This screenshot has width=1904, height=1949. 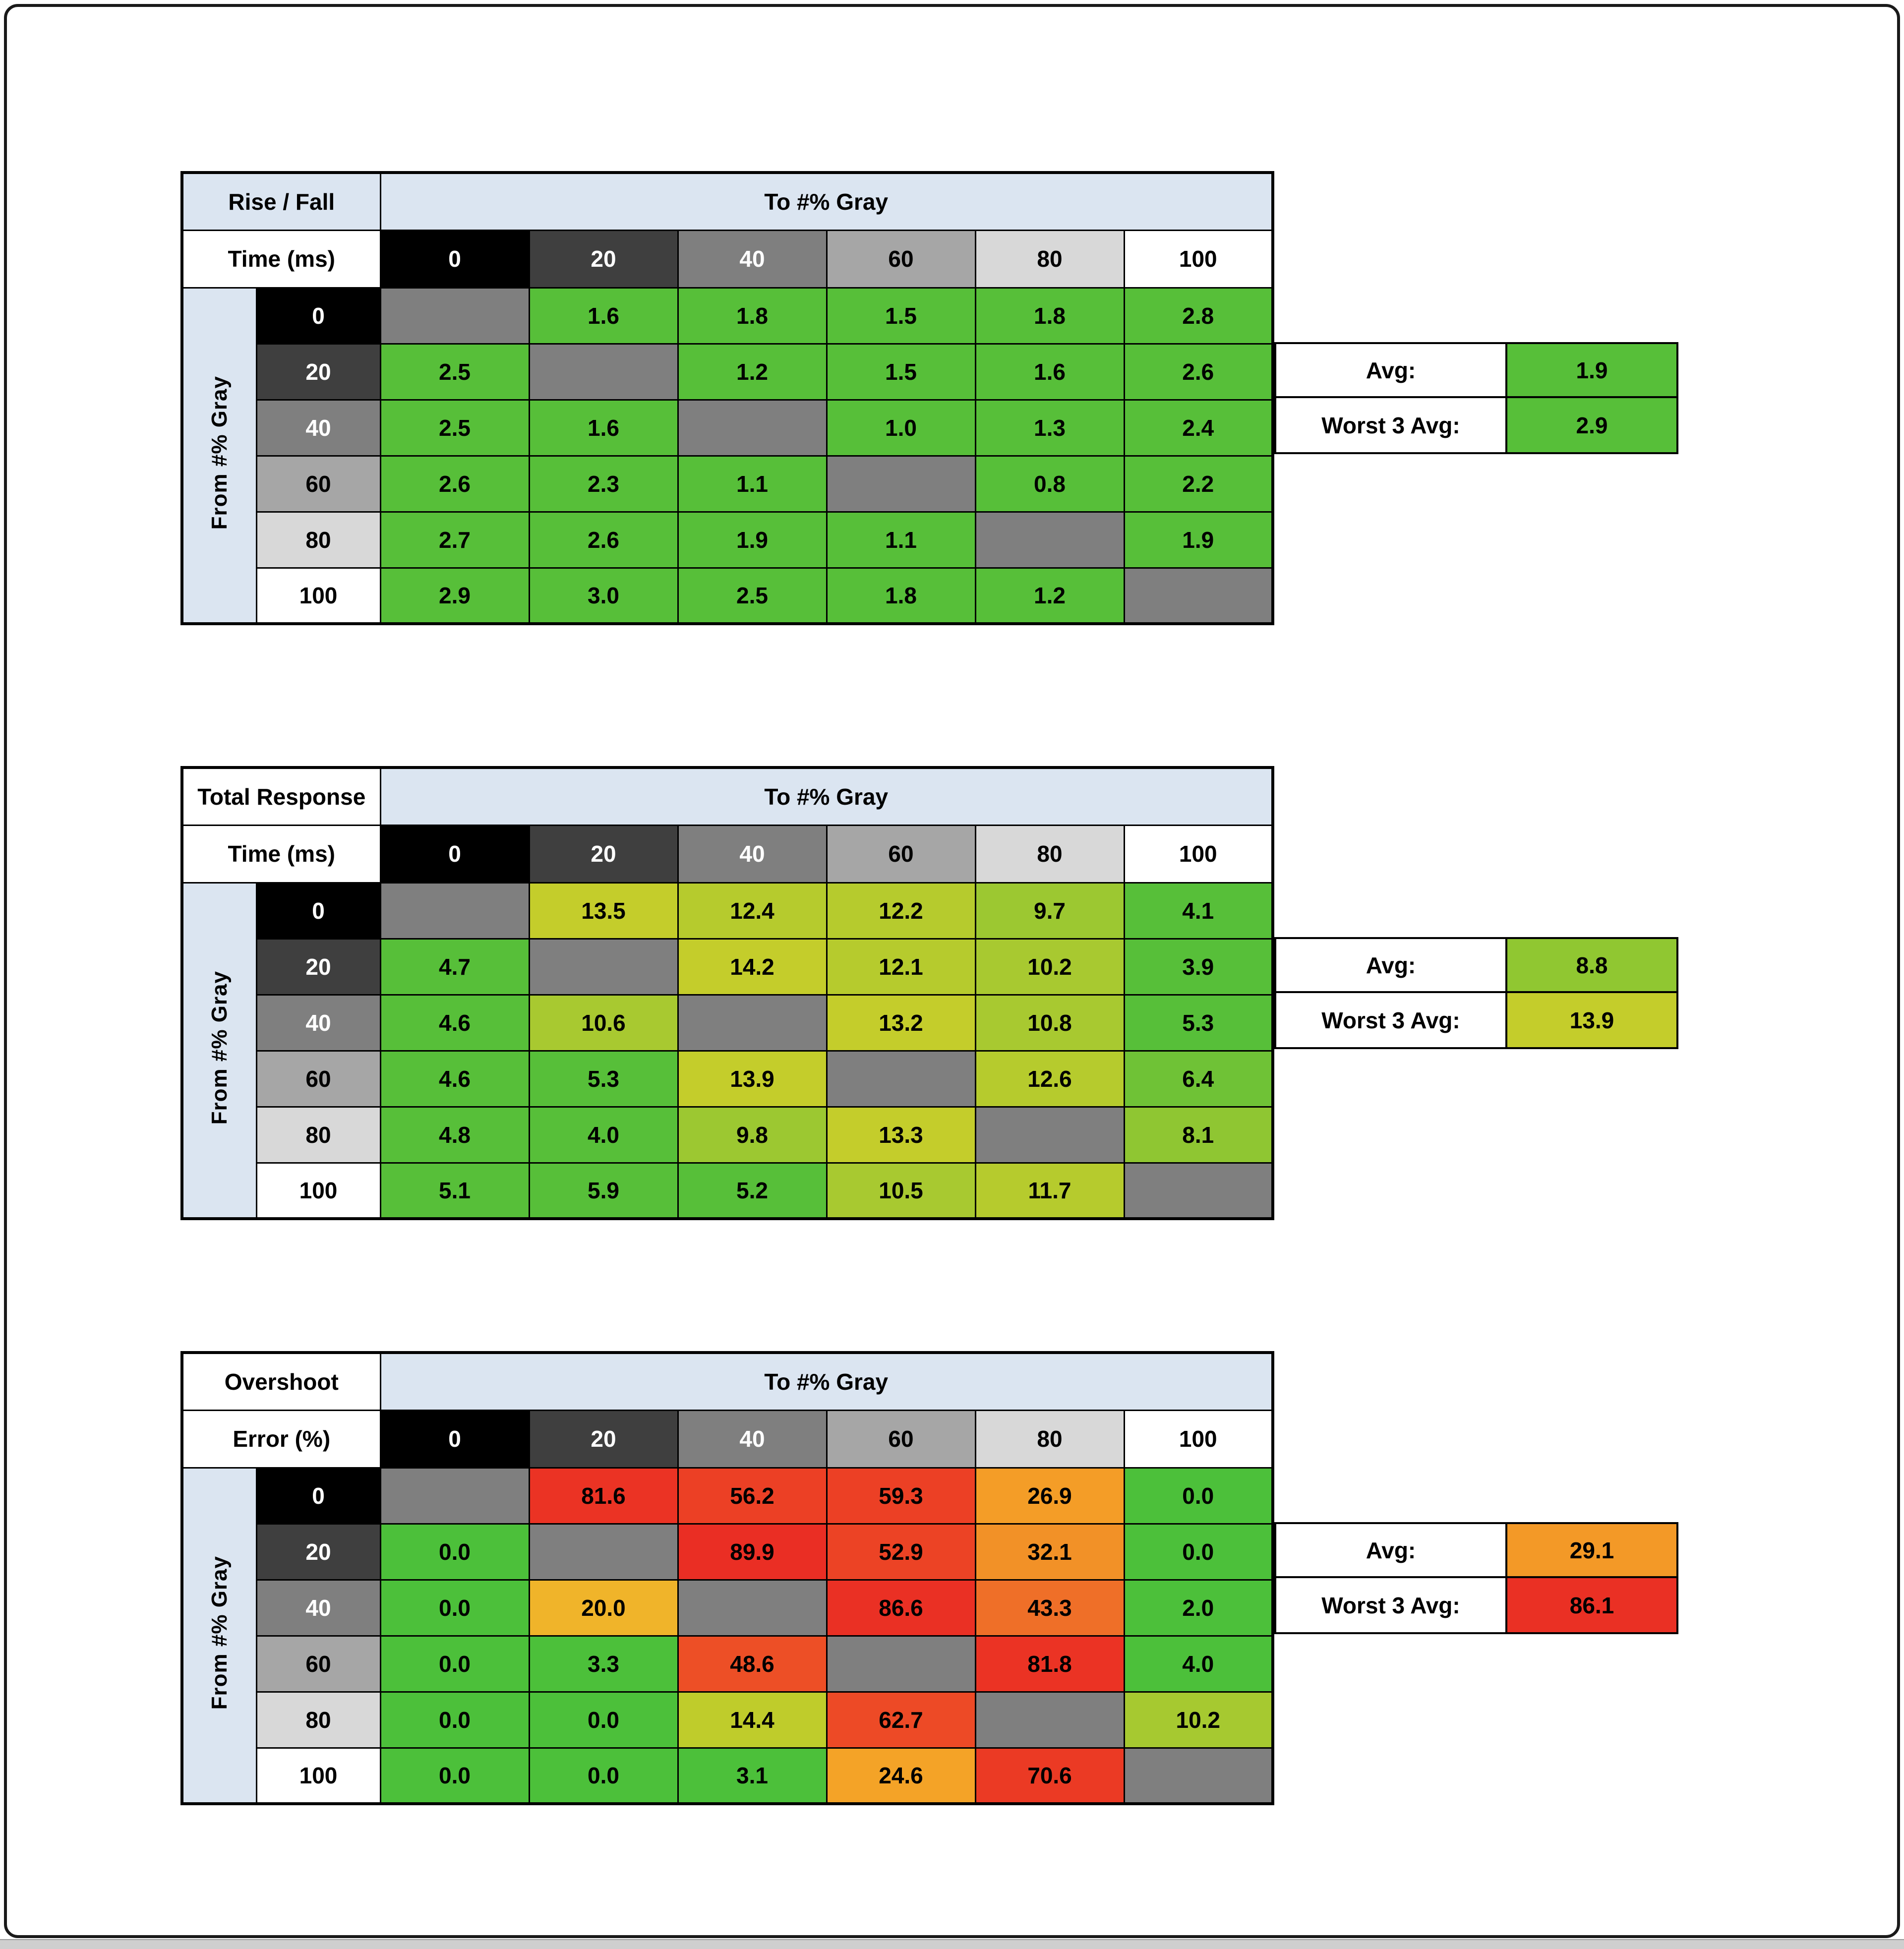 I want to click on matrix-cell: 10.5, so click(x=901, y=1191).